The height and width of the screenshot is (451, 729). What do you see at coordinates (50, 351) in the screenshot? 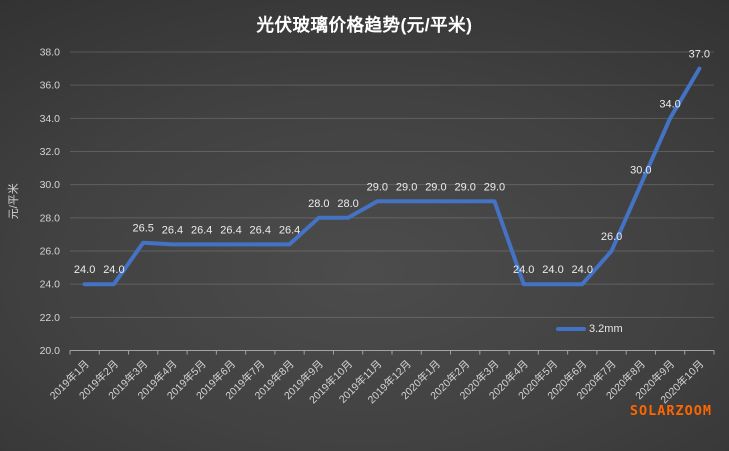
I see `y-tick-label: 20.0` at bounding box center [50, 351].